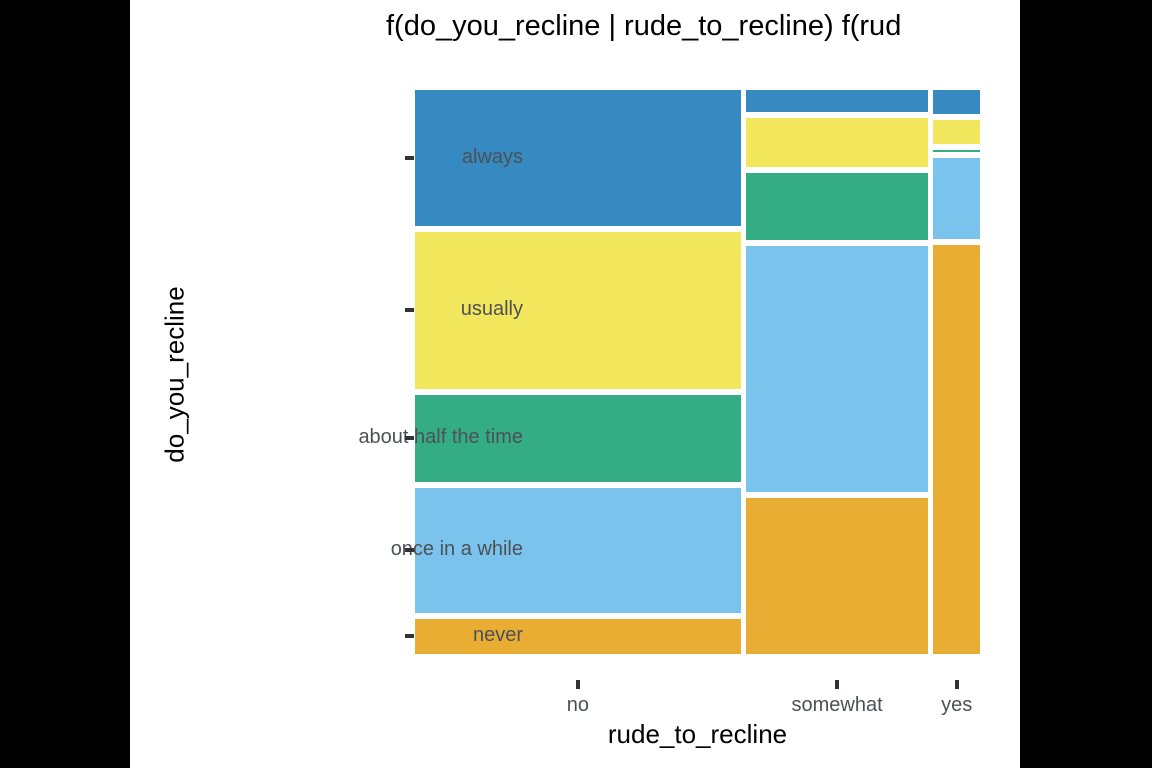 This screenshot has width=1152, height=768. Describe the element at coordinates (491, 309) in the screenshot. I see `y-tick-label-usually: usually` at that location.